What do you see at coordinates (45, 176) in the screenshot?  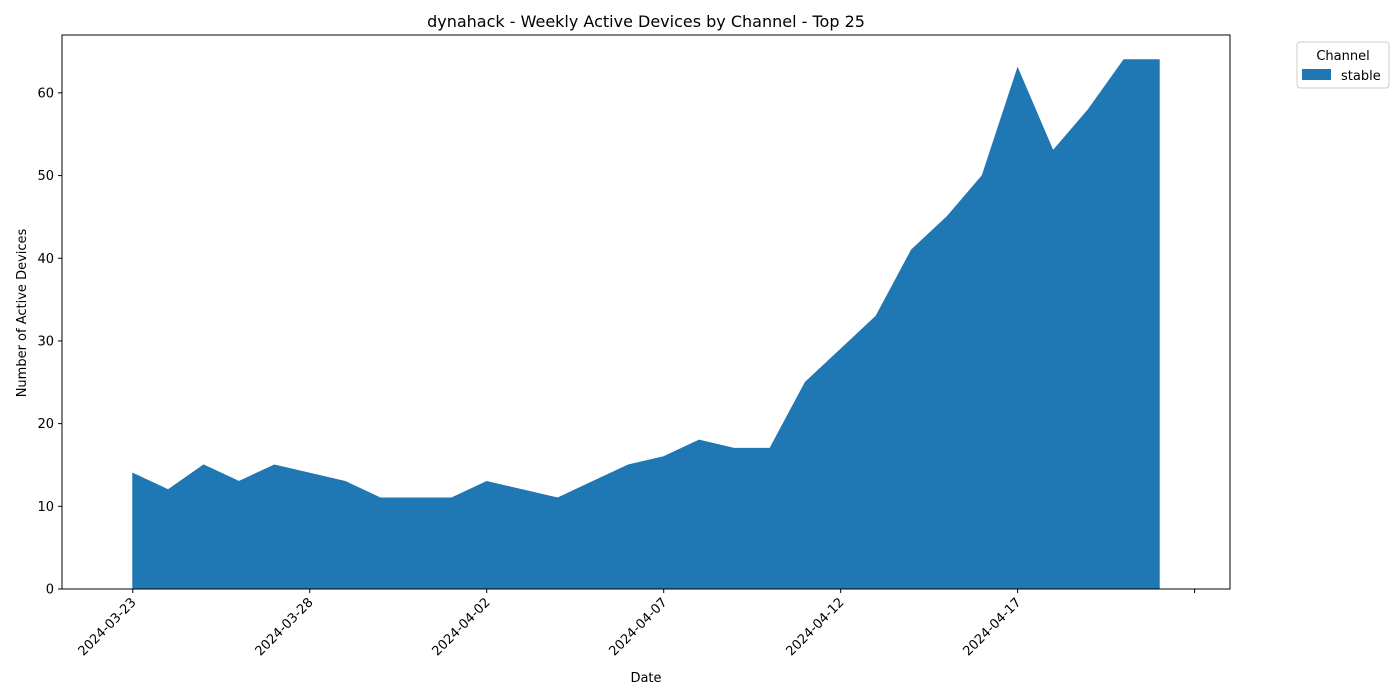 I see `y-tick-label-50: 50` at bounding box center [45, 176].